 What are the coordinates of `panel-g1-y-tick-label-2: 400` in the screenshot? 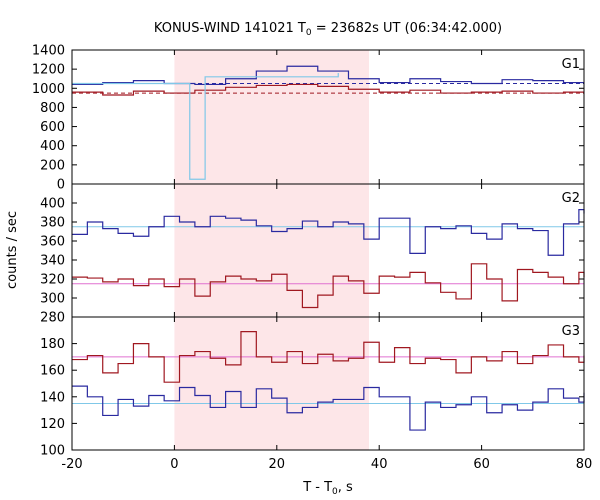 It's located at (52, 146).